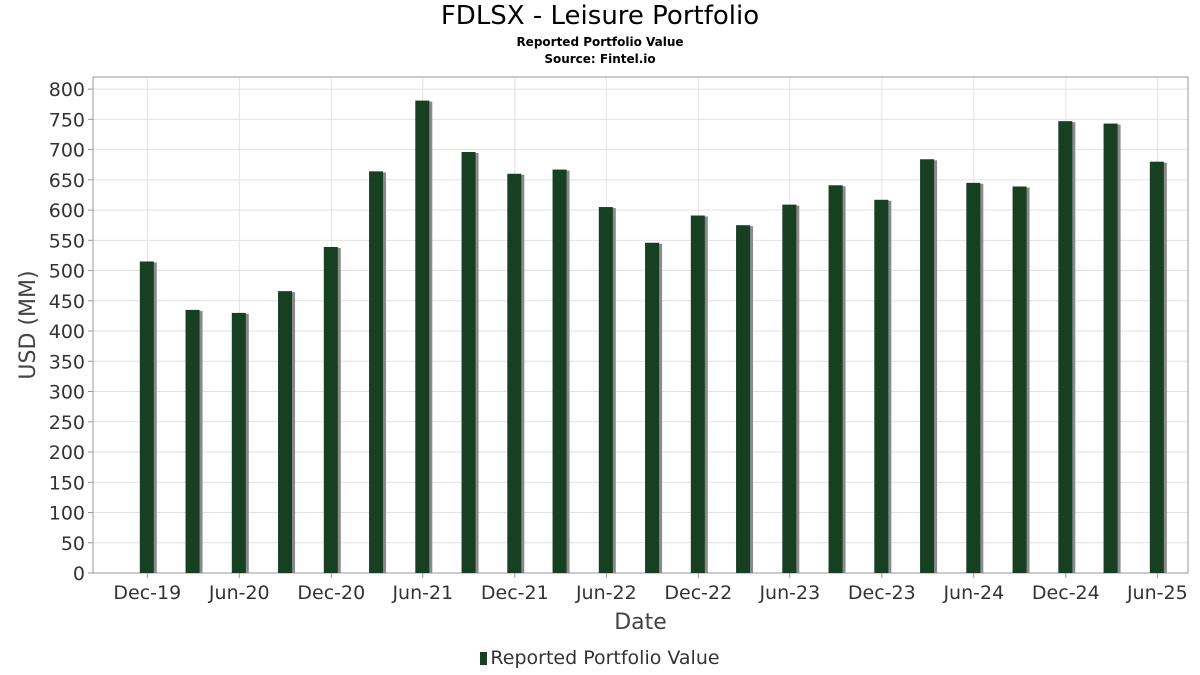  What do you see at coordinates (882, 593) in the screenshot?
I see `x-tick-label-8: Dec-23` at bounding box center [882, 593].